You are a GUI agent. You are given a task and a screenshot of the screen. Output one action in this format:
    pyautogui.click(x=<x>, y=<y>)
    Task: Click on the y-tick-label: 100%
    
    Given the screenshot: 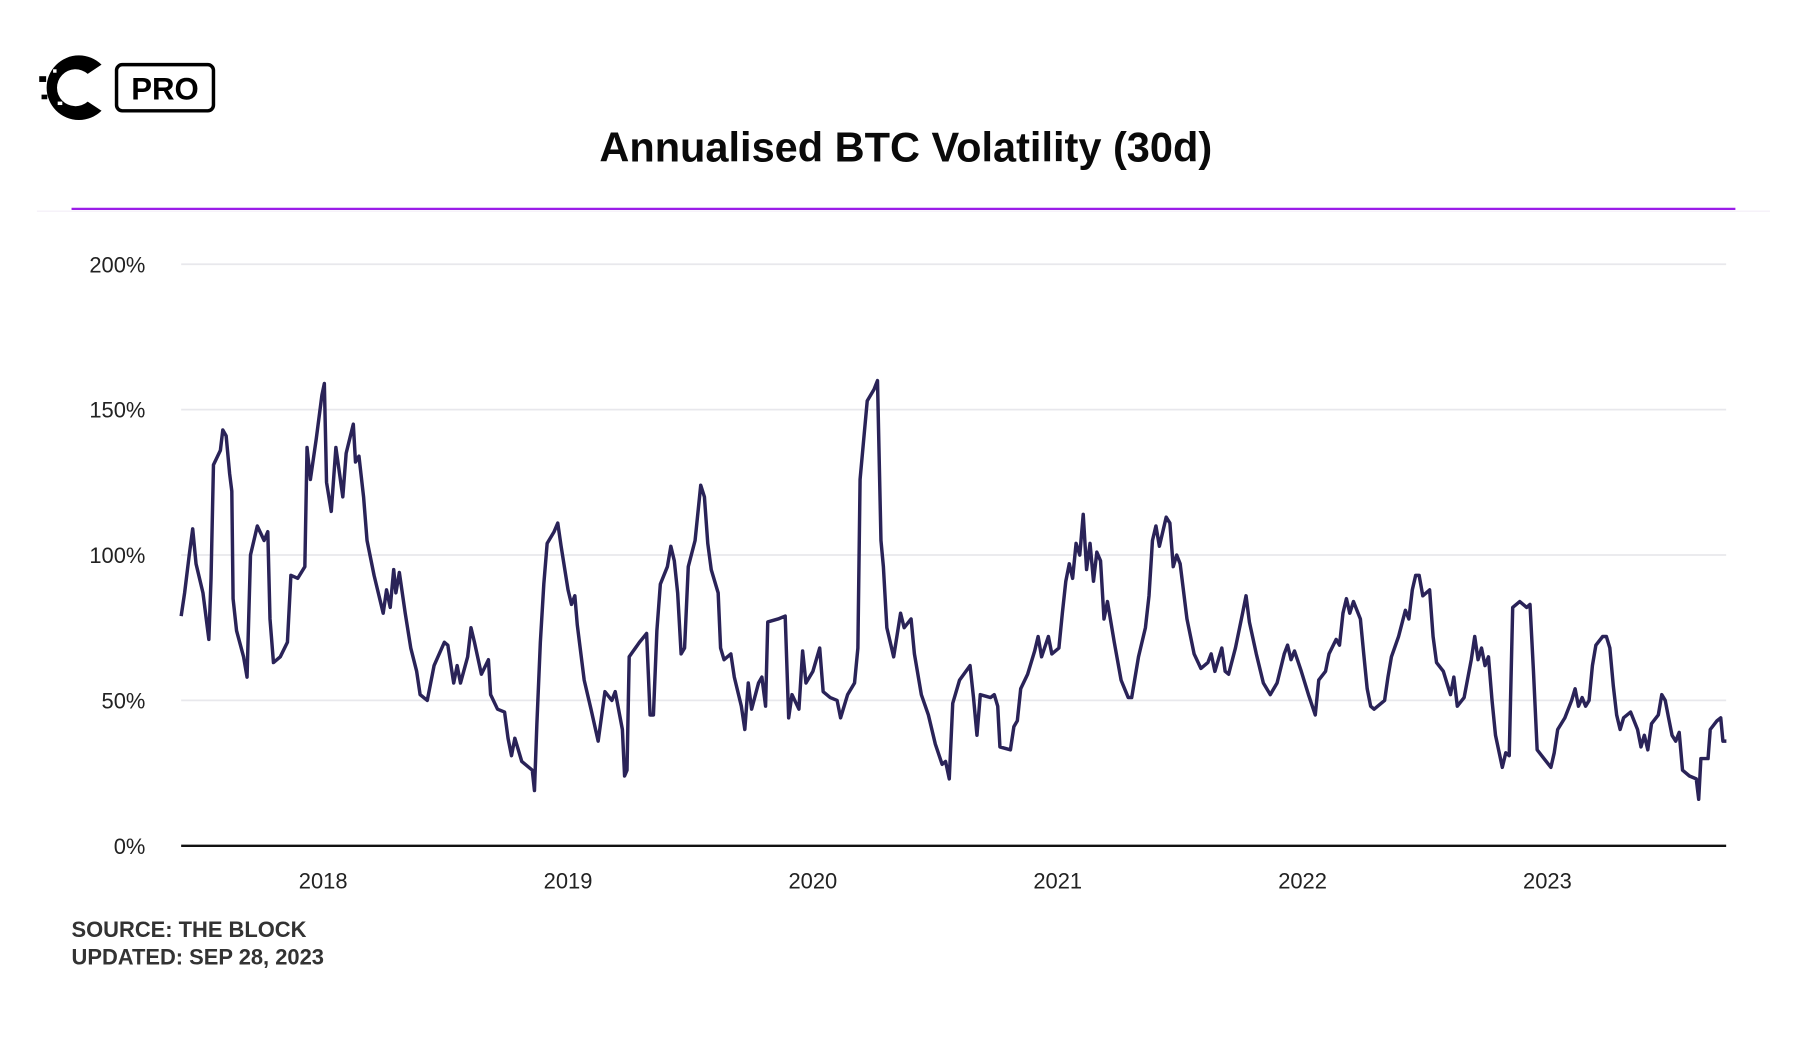 What is the action you would take?
    pyautogui.click(x=117, y=555)
    